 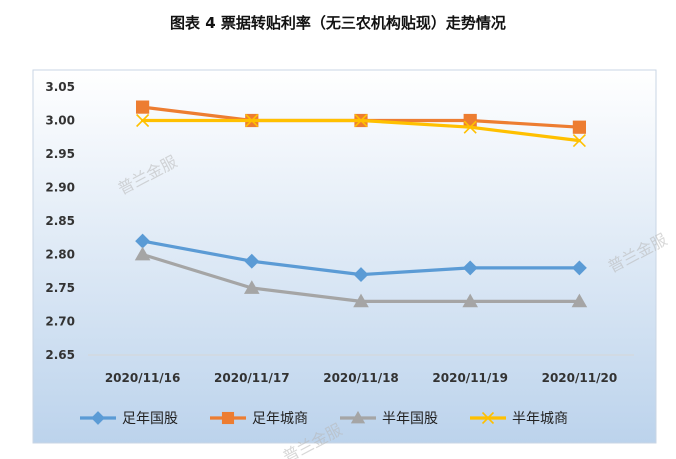 I want to click on y-tick-label: 2.85, so click(x=60, y=221).